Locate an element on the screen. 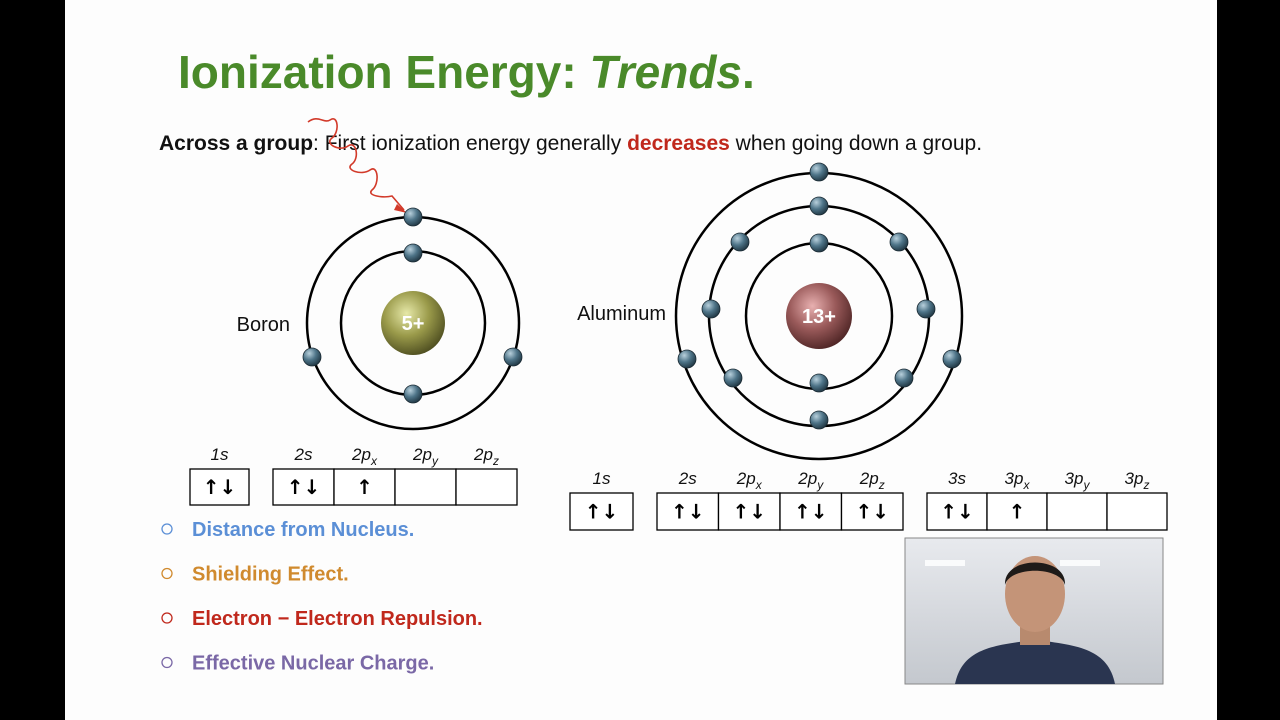 This screenshot has height=720, width=1280. nucleus is located at coordinates (413, 323).